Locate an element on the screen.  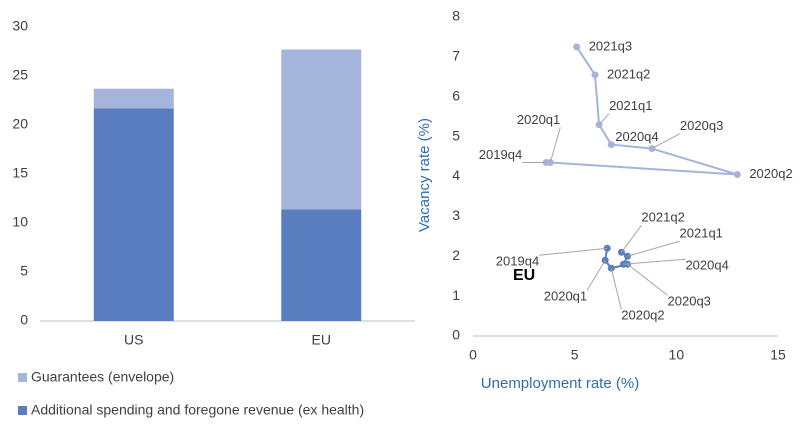
y-tick-label: 10 is located at coordinates (20, 222).